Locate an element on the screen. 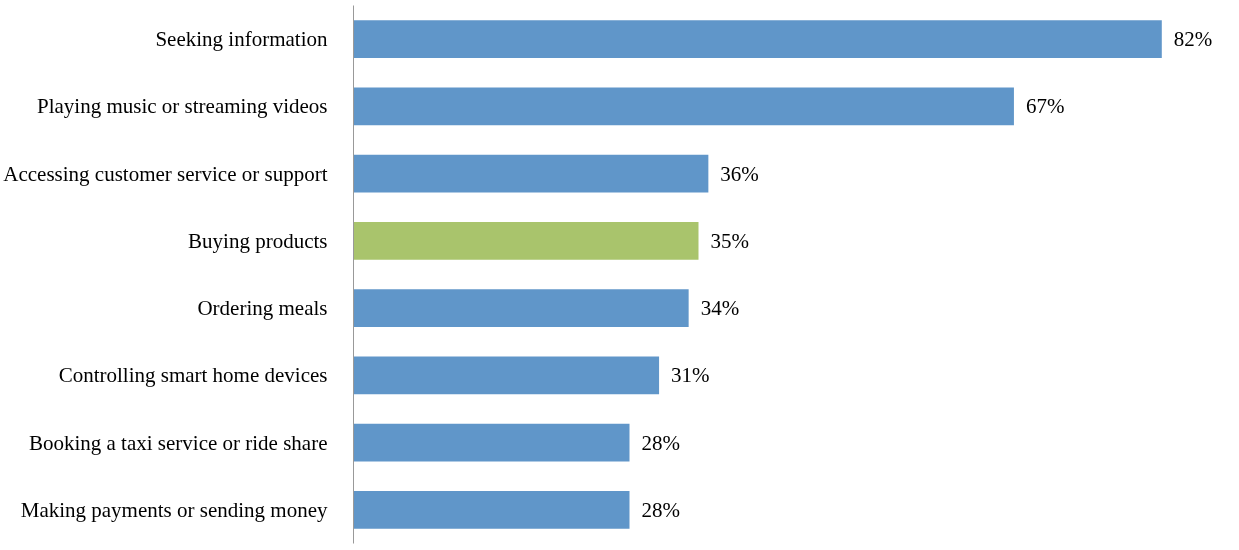 This screenshot has height=550, width=1239. y-tick-label: Making payments or sending money is located at coordinates (174, 509).